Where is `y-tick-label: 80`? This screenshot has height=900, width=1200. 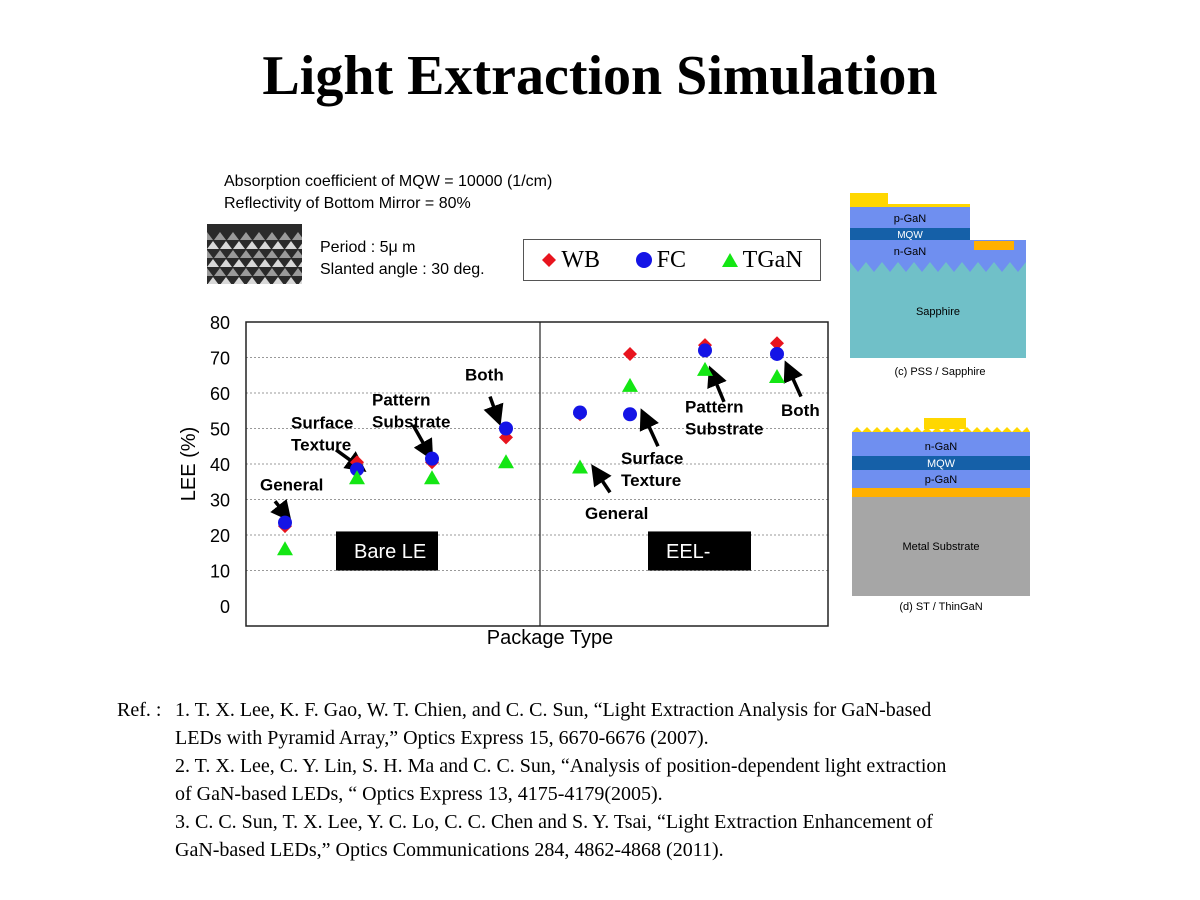
y-tick-label: 80 is located at coordinates (220, 323).